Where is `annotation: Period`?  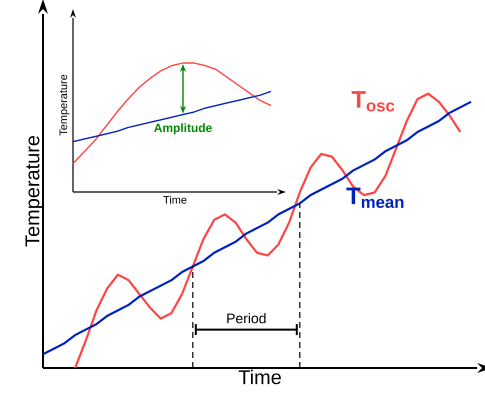
annotation: Period is located at coordinates (246, 318).